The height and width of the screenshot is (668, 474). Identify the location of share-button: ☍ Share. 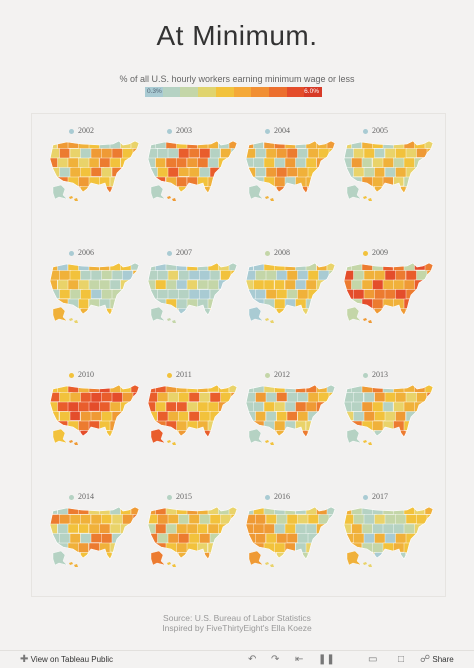
(437, 659).